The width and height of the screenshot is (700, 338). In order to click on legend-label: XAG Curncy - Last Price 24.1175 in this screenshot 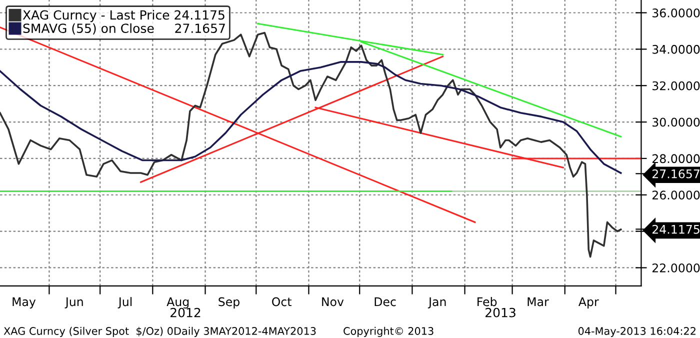, I will do `click(123, 16)`.